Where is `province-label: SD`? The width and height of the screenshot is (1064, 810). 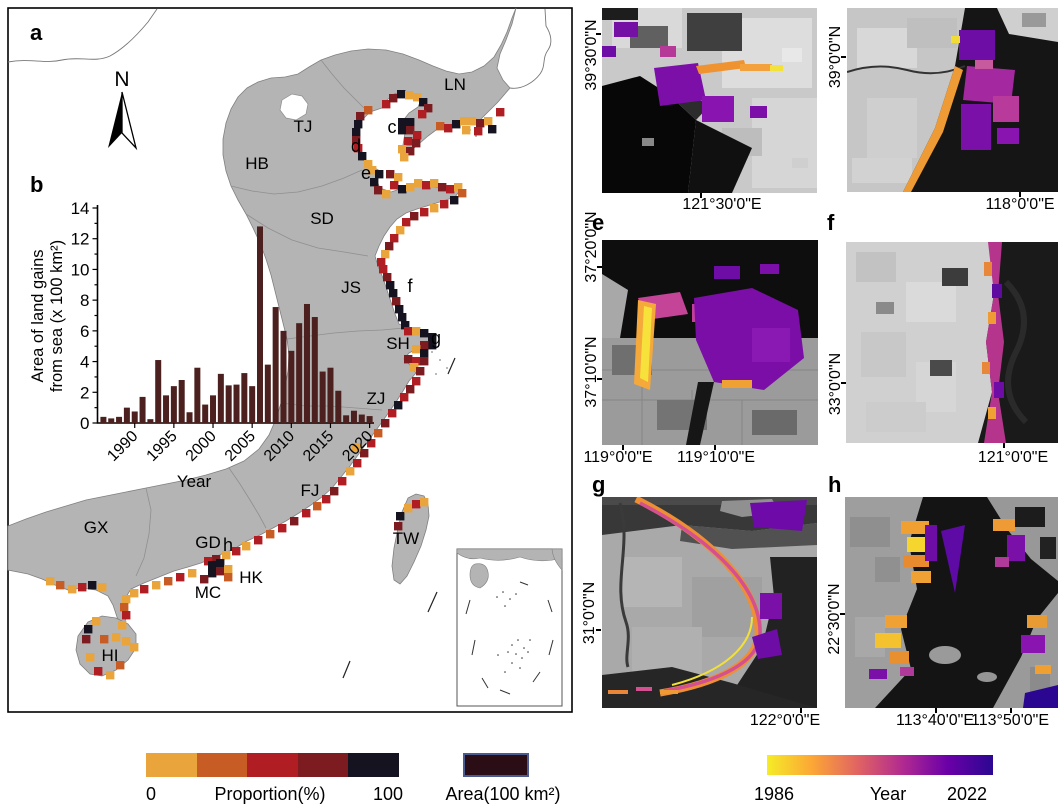
province-label: SD is located at coordinates (322, 218).